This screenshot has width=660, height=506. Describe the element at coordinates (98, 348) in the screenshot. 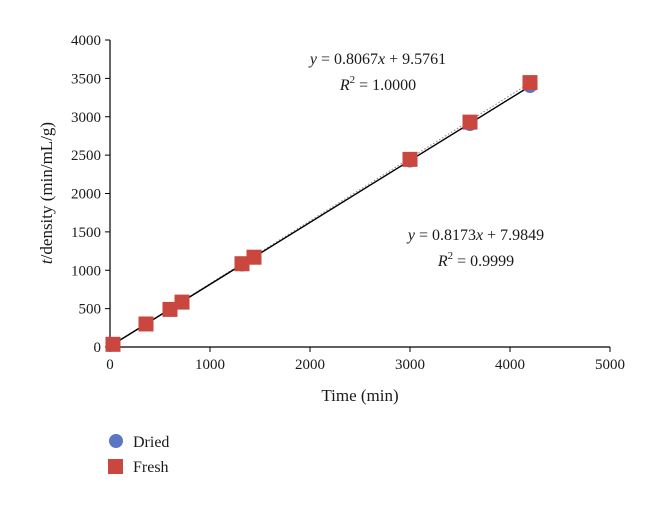

I see `y-tick-label: 0` at that location.